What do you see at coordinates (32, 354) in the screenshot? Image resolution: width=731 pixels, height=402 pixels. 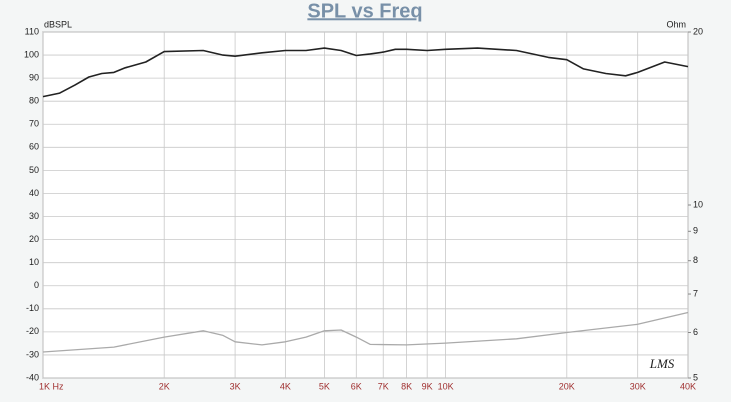 I see `y-tick-label: -30` at bounding box center [32, 354].